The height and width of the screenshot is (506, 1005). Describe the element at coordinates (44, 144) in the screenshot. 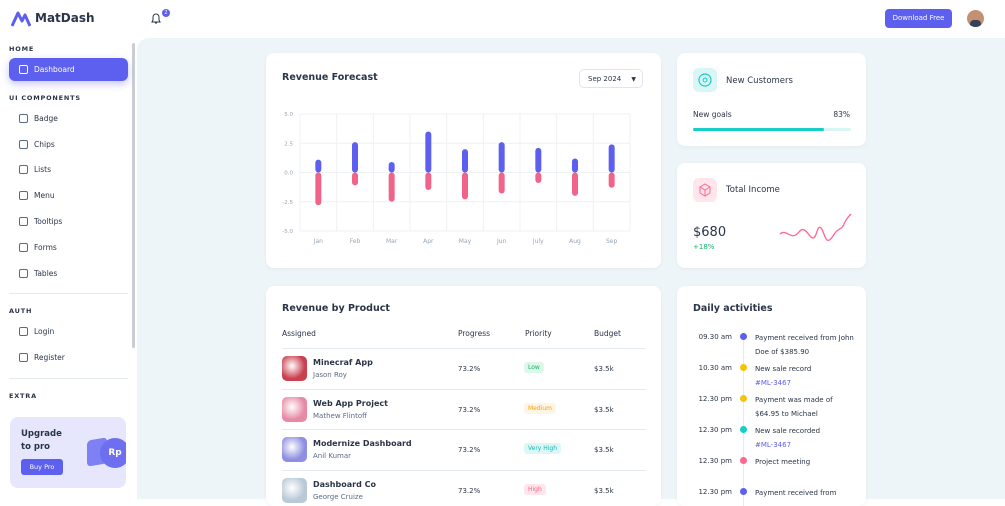

I see `nav-label: Chips` at that location.